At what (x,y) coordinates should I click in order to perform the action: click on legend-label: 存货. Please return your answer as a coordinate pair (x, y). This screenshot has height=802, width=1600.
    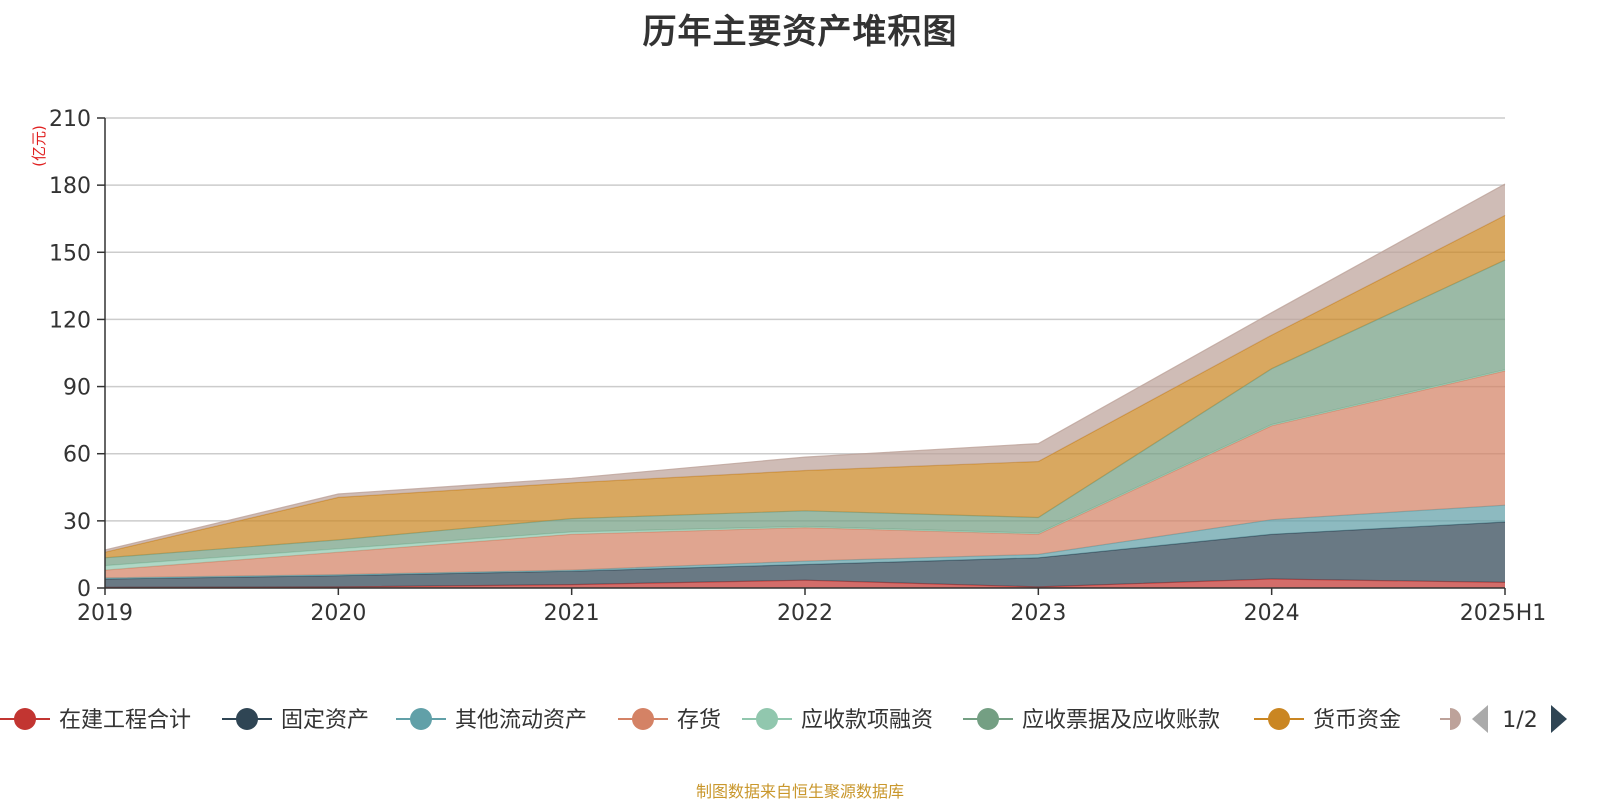
    Looking at the image, I should click on (699, 720).